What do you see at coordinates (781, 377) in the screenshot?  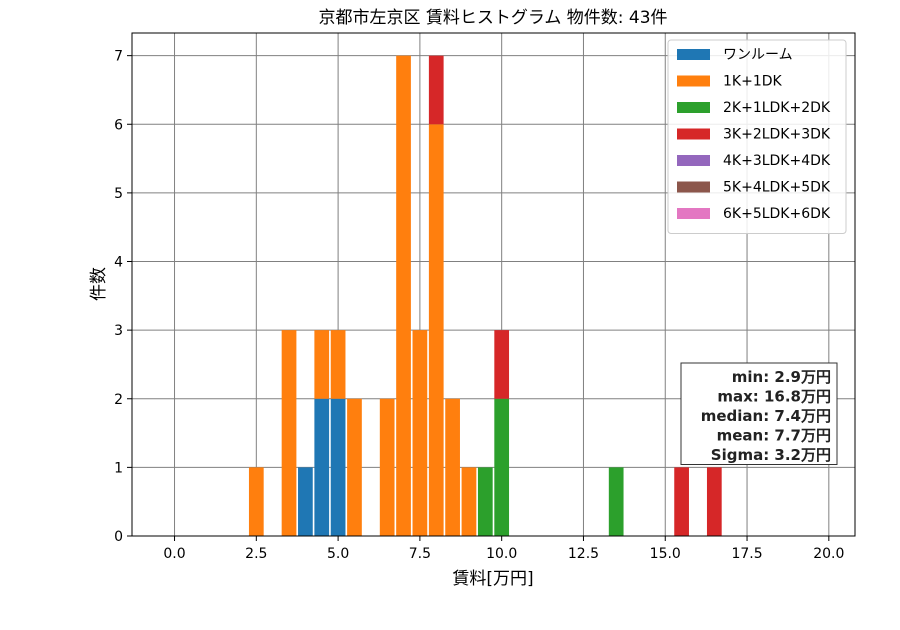 I see `stats-line: min: 2.9万円` at bounding box center [781, 377].